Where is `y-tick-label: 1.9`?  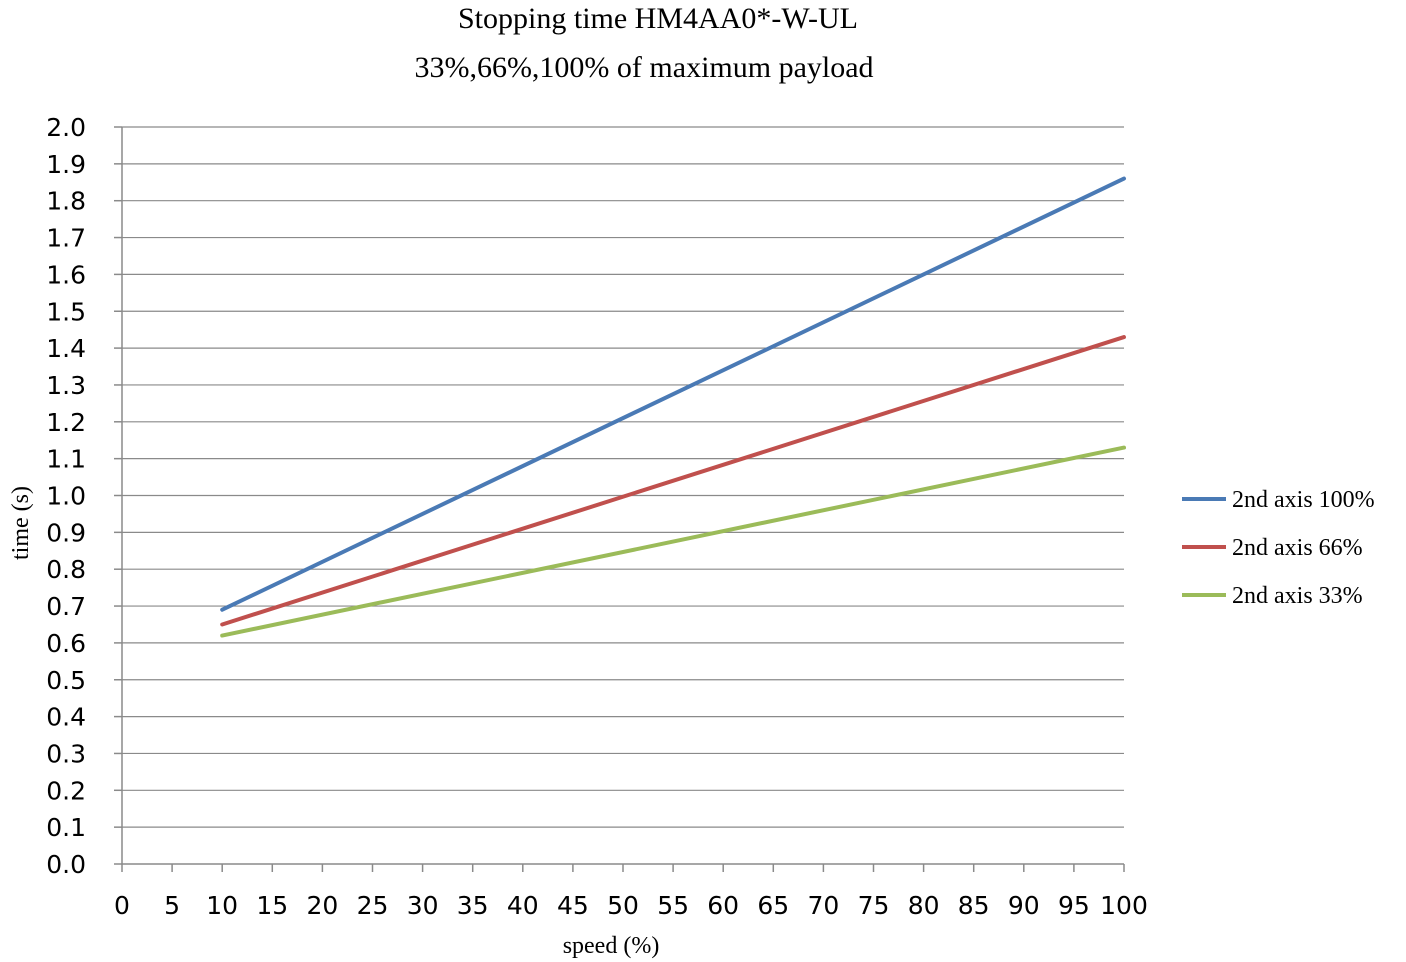 y-tick-label: 1.9 is located at coordinates (66, 164).